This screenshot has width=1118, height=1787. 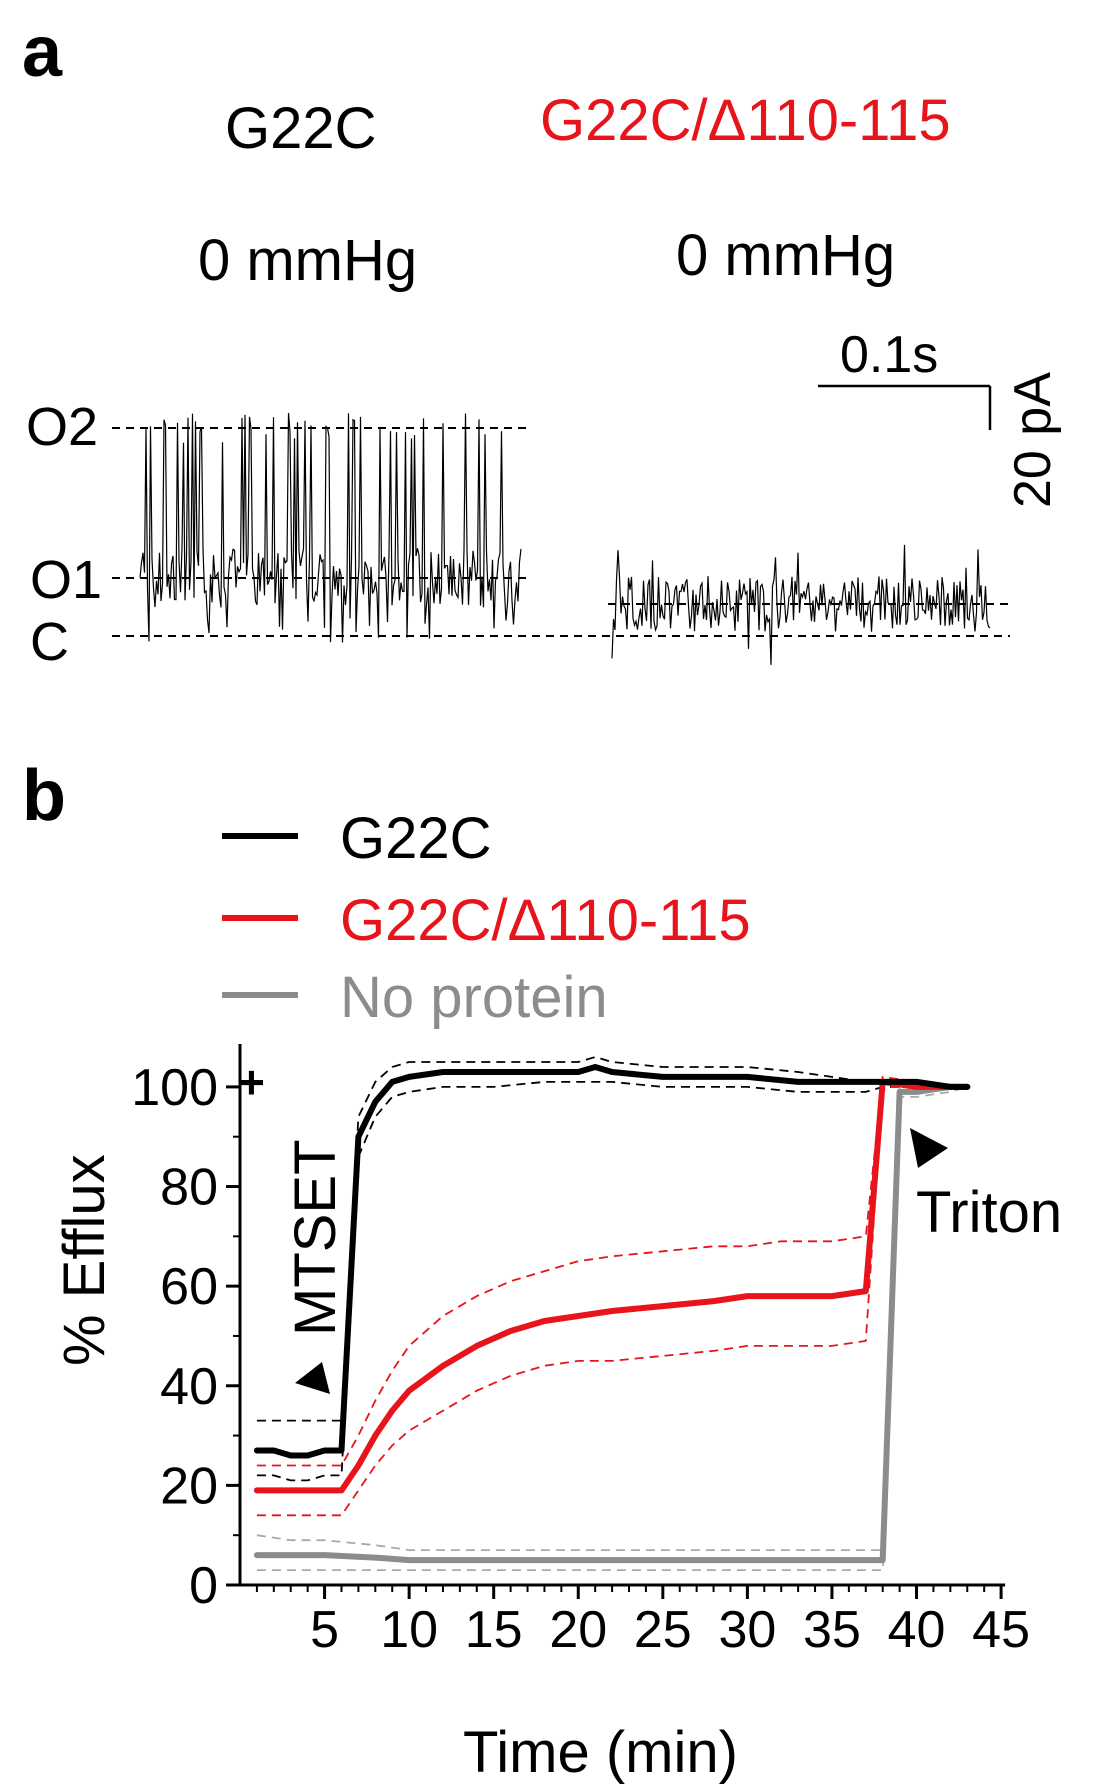 I want to click on level-label-o2: O2, so click(x=62, y=427).